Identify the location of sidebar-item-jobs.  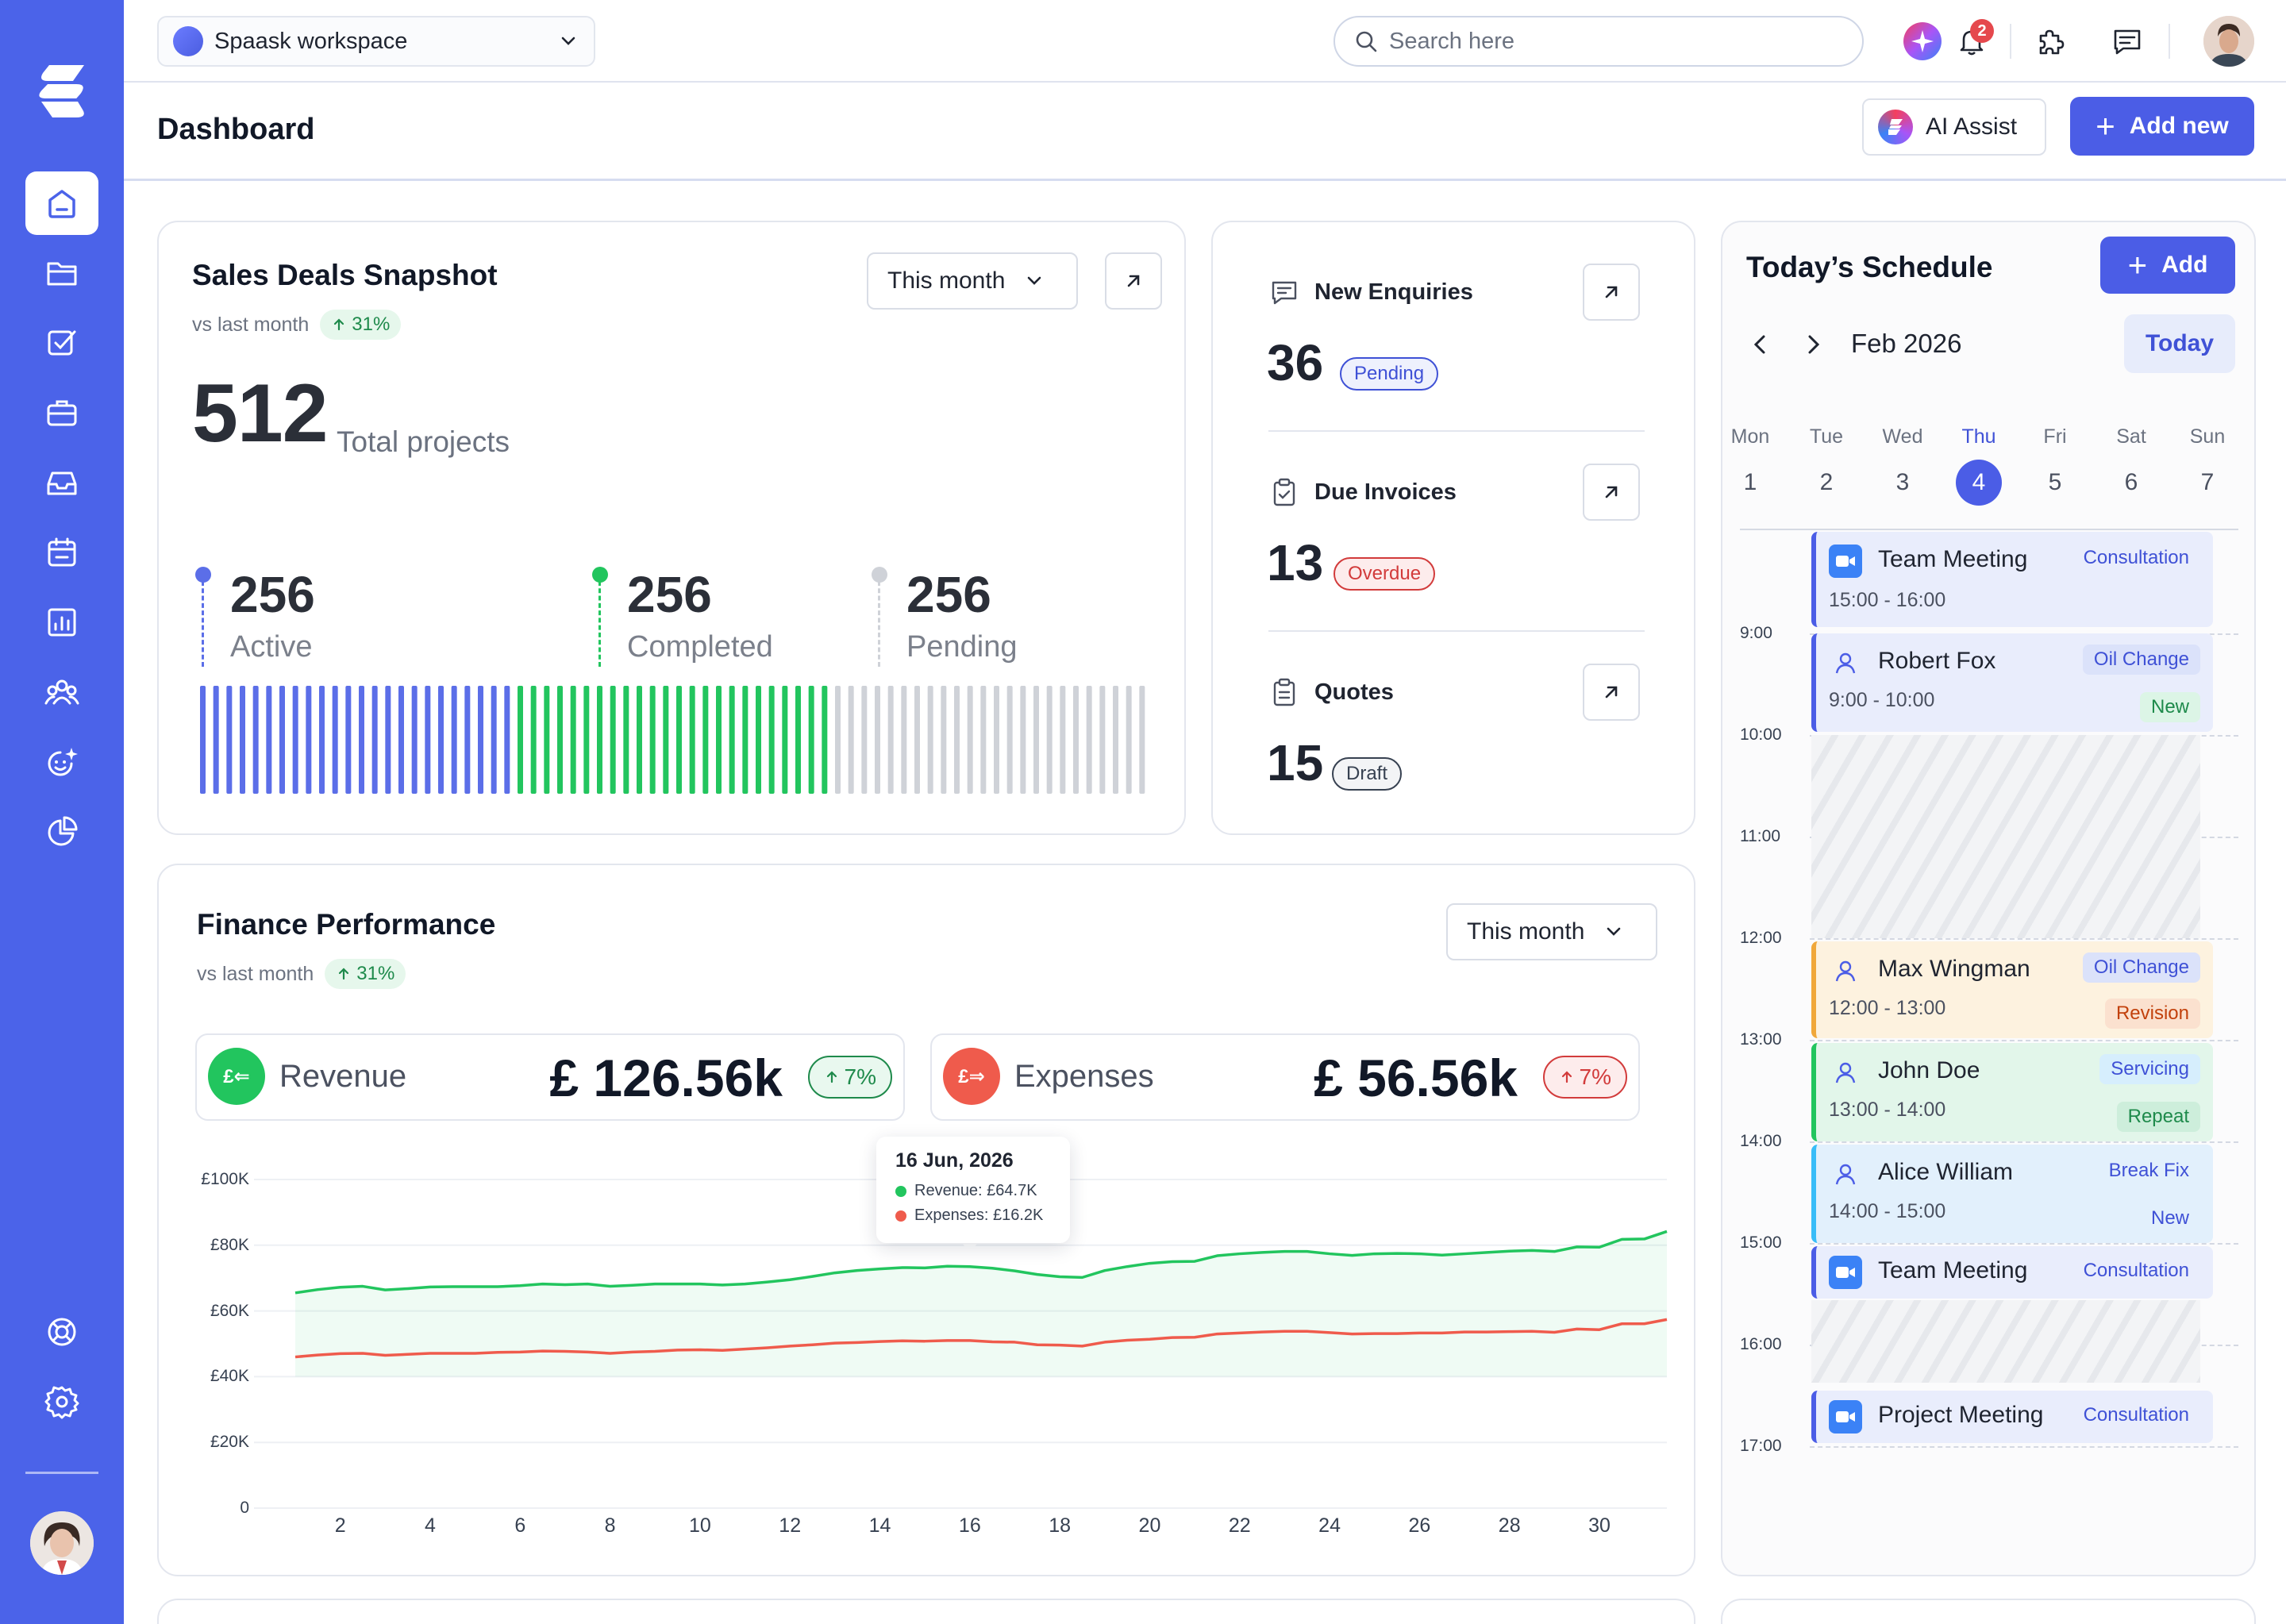
(61, 412).